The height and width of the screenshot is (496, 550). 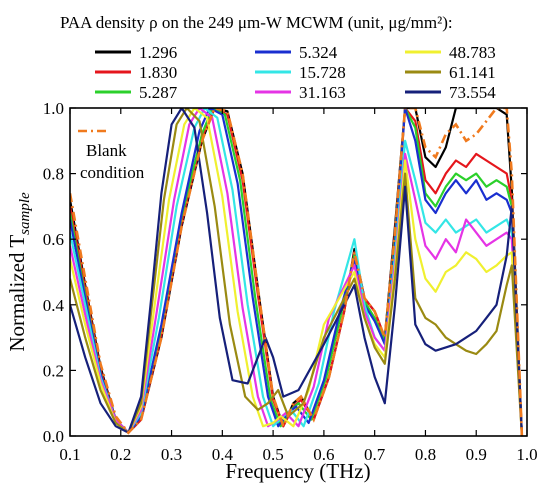 I want to click on y-tick-label-3: 0.6, so click(x=53, y=239).